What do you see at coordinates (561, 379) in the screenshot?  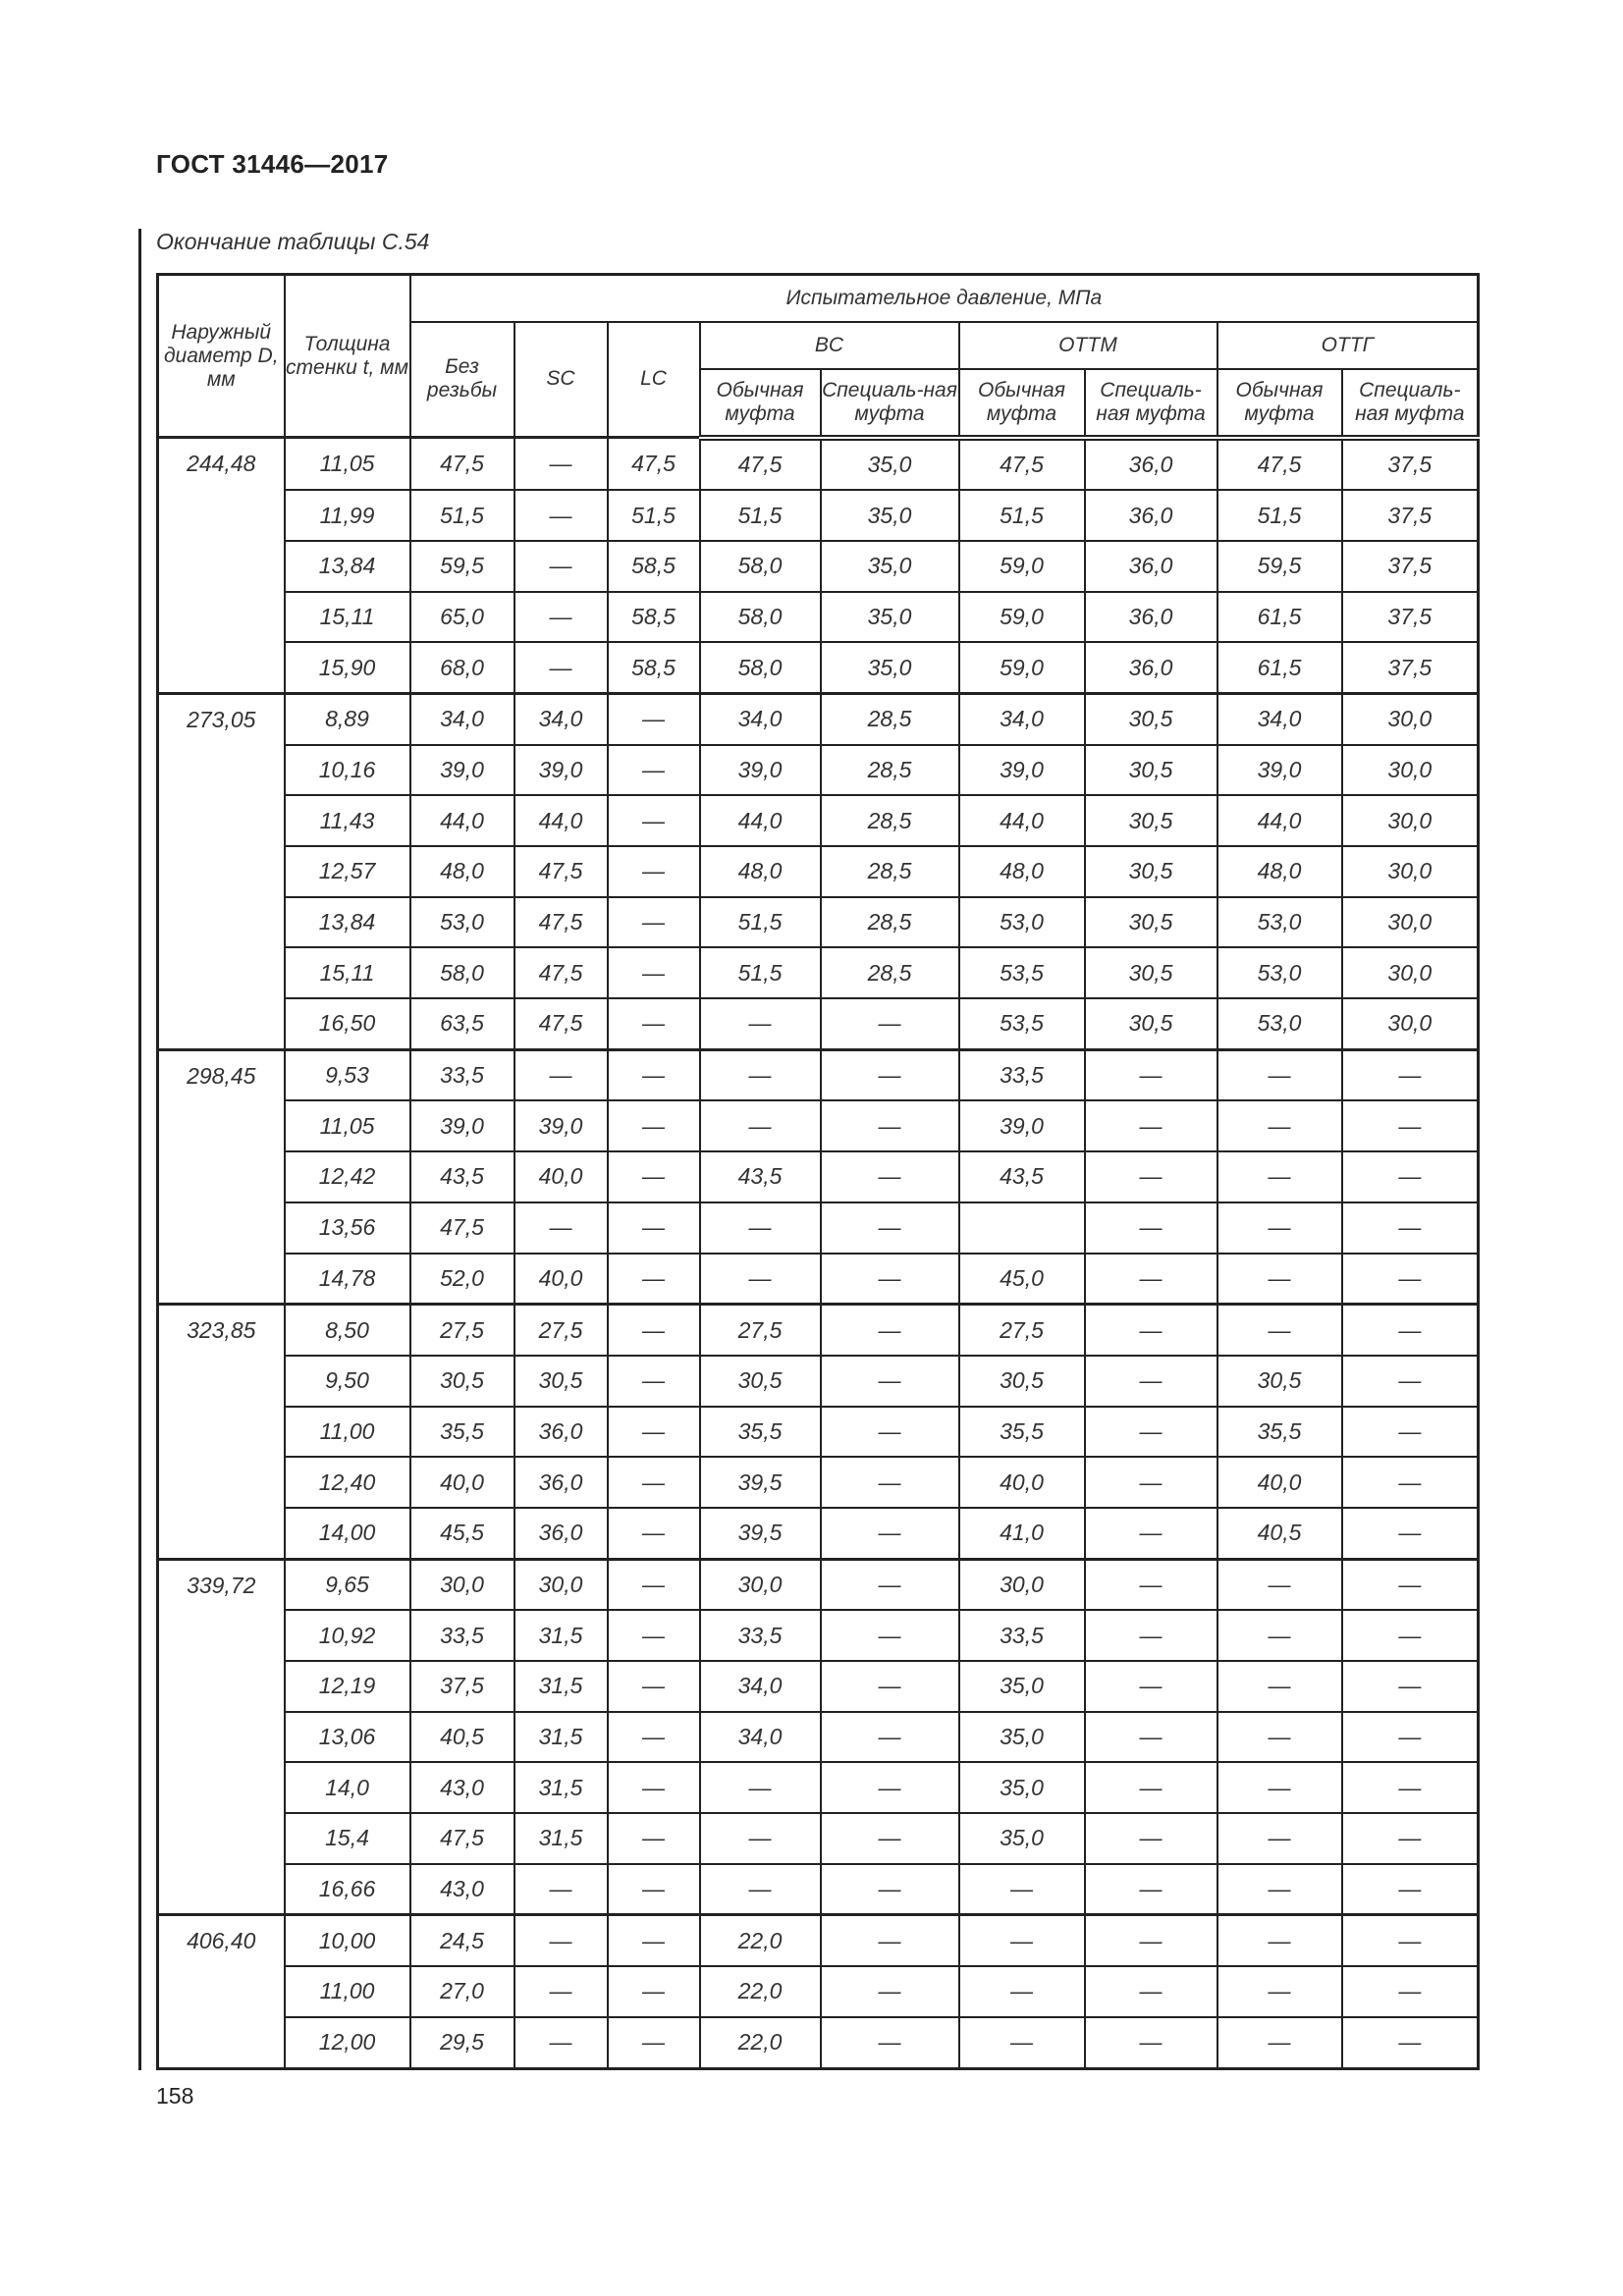 I see `header-sc: SC` at bounding box center [561, 379].